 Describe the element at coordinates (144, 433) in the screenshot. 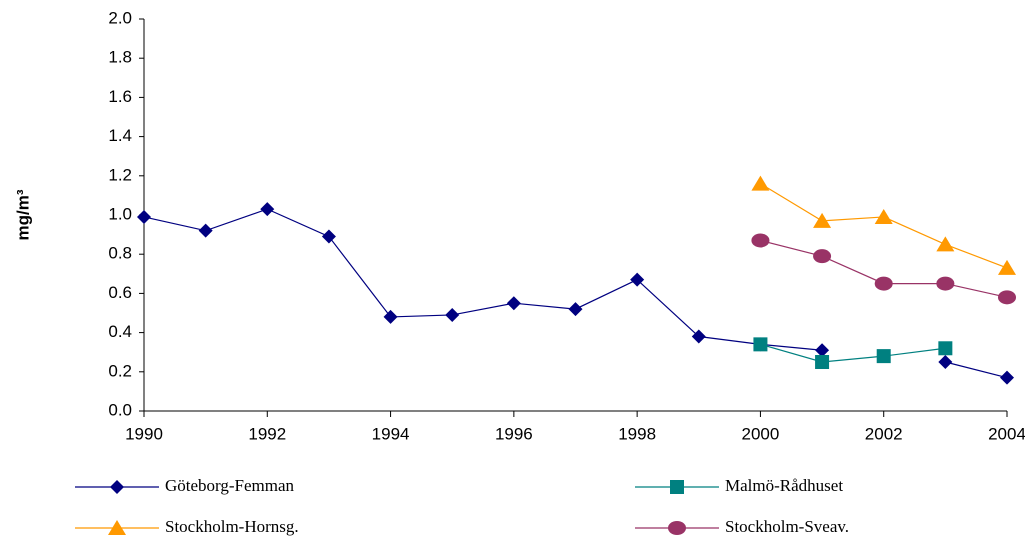

I see `x-tick-label: 1990` at that location.